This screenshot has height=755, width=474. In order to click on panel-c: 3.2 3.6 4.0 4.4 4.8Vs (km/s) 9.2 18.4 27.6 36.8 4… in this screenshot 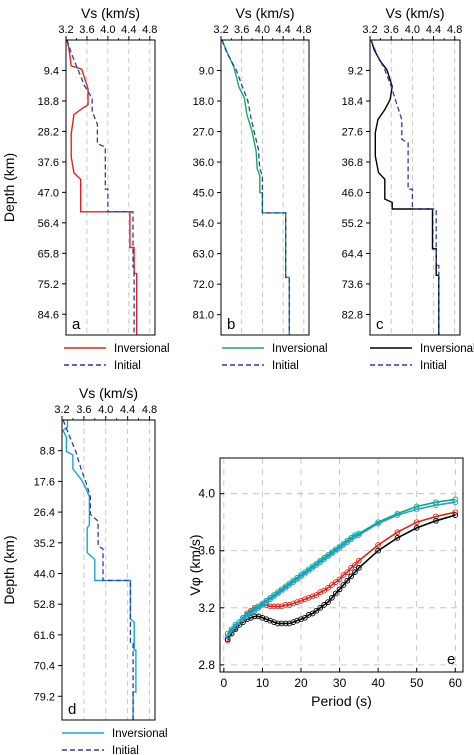, I will do `click(408, 188)`.